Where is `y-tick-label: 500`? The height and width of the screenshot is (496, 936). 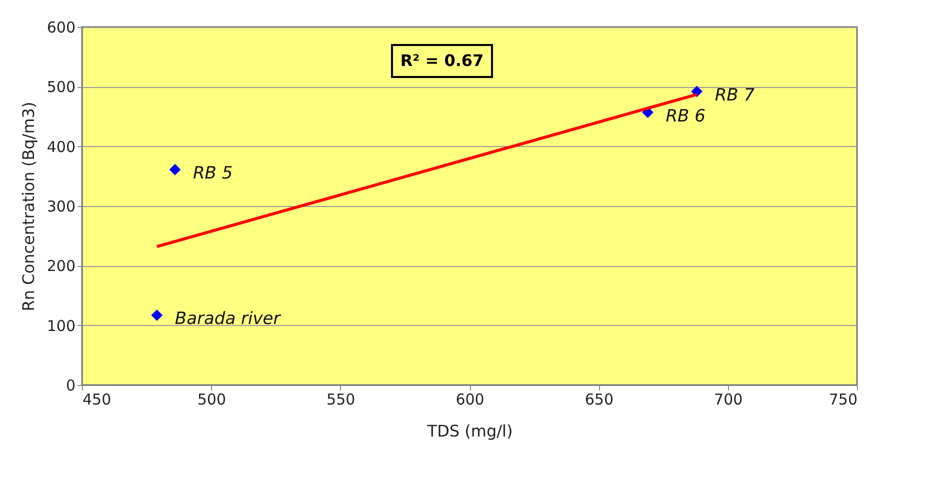 y-tick-label: 500 is located at coordinates (61, 87).